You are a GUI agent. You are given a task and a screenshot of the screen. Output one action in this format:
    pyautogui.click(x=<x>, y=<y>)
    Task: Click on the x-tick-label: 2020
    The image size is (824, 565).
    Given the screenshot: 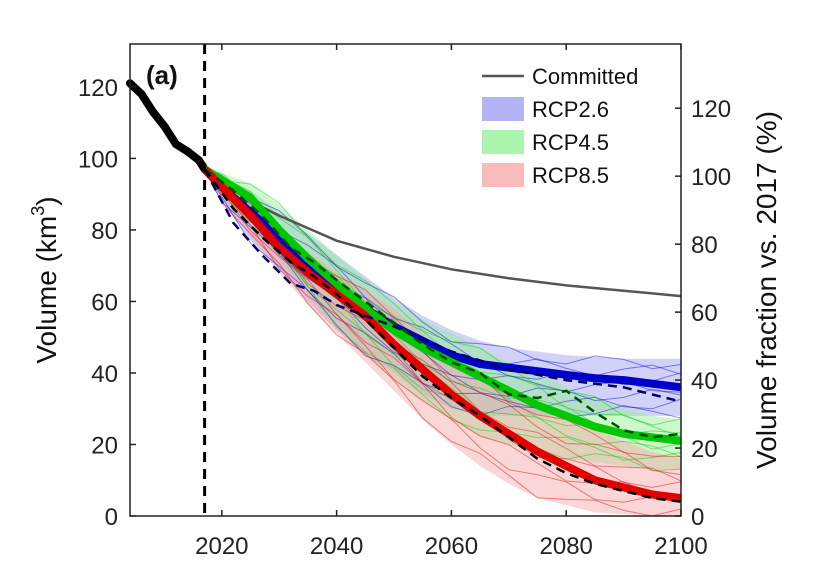 What is the action you would take?
    pyautogui.click(x=221, y=546)
    